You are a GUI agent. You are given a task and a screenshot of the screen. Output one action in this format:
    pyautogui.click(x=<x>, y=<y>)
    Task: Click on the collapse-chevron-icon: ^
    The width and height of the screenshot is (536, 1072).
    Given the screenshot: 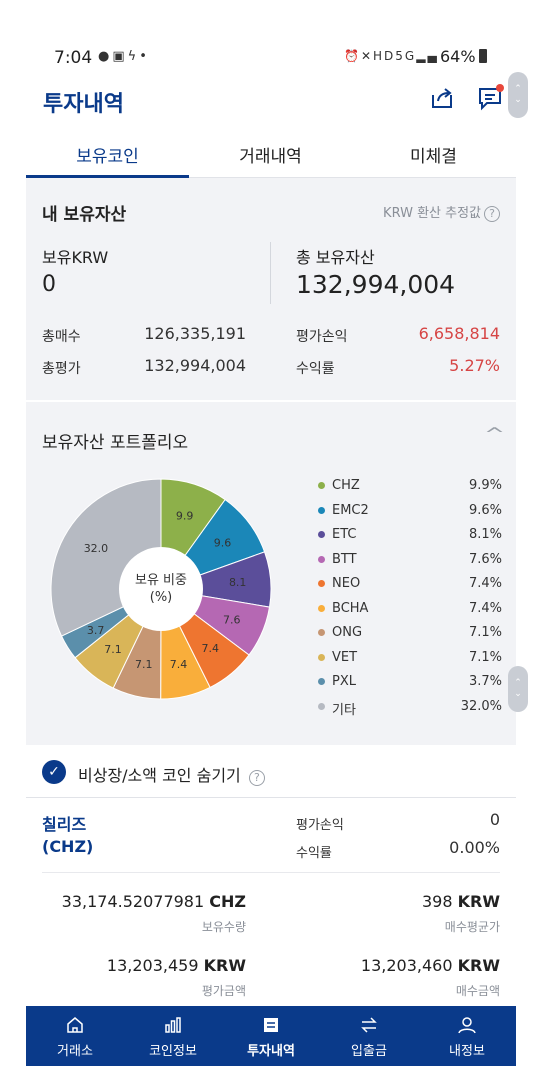 What is the action you would take?
    pyautogui.click(x=494, y=434)
    